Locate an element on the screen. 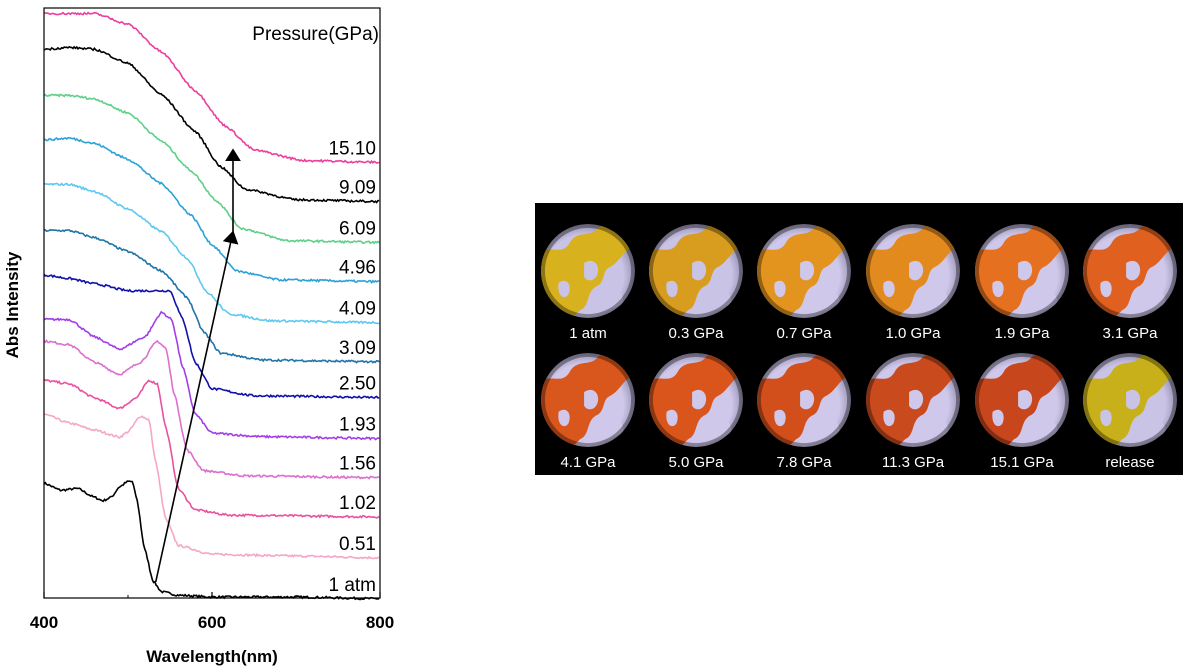 Image resolution: width=1185 pixels, height=670 pixels. micrograph-cell: 0.7 GPa is located at coordinates (804, 286).